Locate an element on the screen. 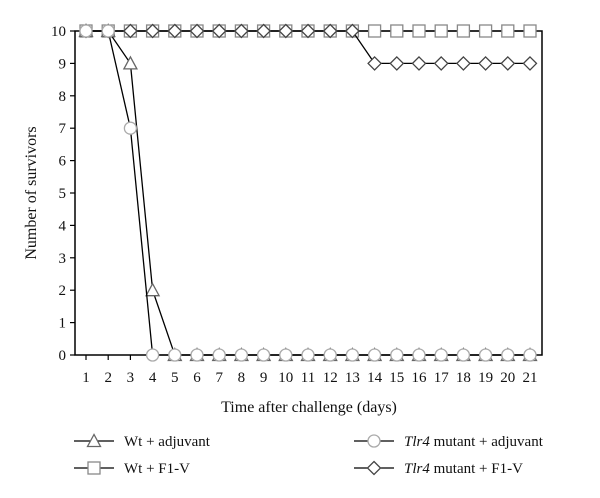  y-axis: 0 1 2 3 4 5 6 7 8 9 10 is located at coordinates (63, 194).